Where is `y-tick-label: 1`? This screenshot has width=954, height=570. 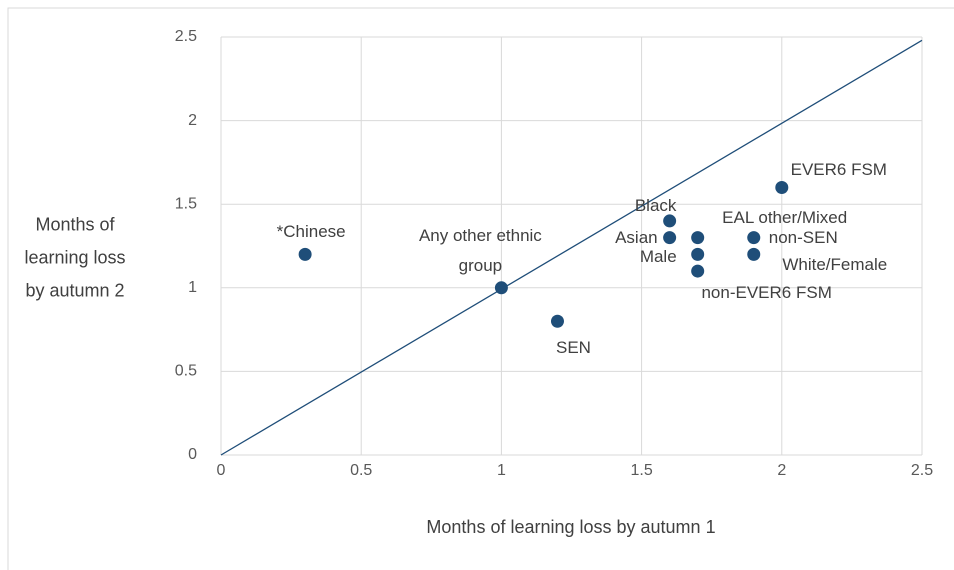 y-tick-label: 1 is located at coordinates (192, 287).